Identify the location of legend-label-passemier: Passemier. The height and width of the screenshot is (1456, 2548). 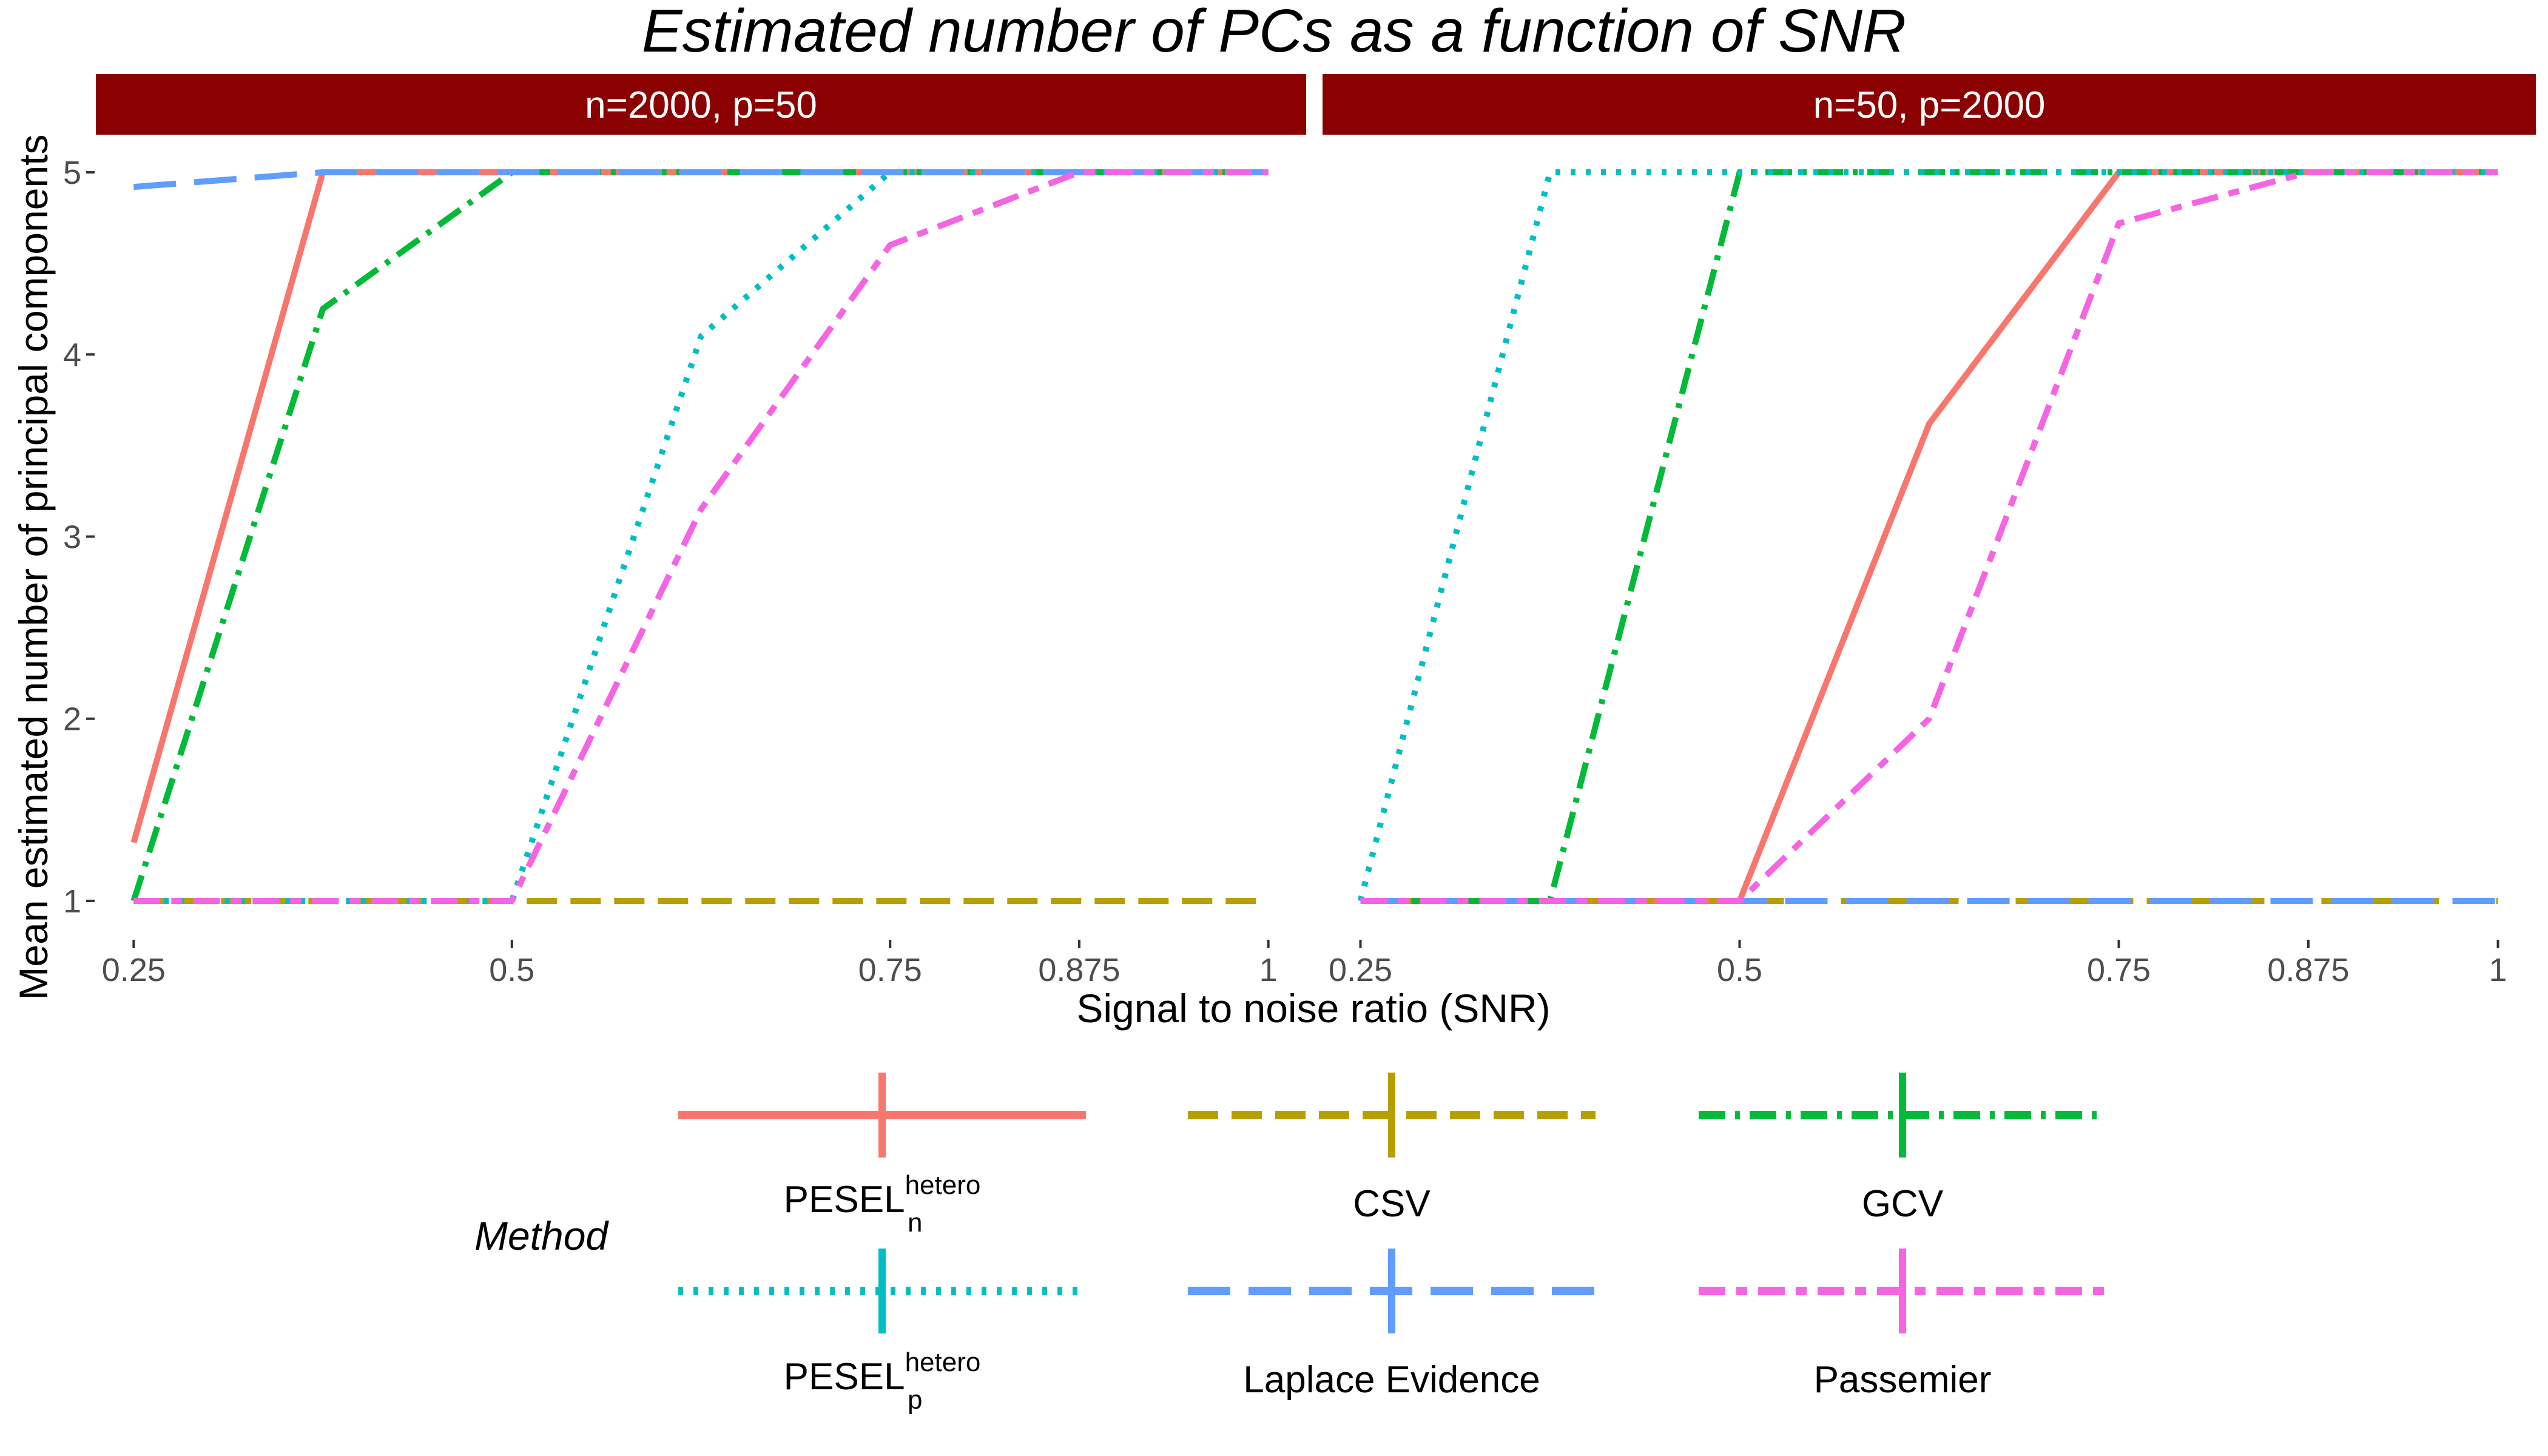
(1903, 1380).